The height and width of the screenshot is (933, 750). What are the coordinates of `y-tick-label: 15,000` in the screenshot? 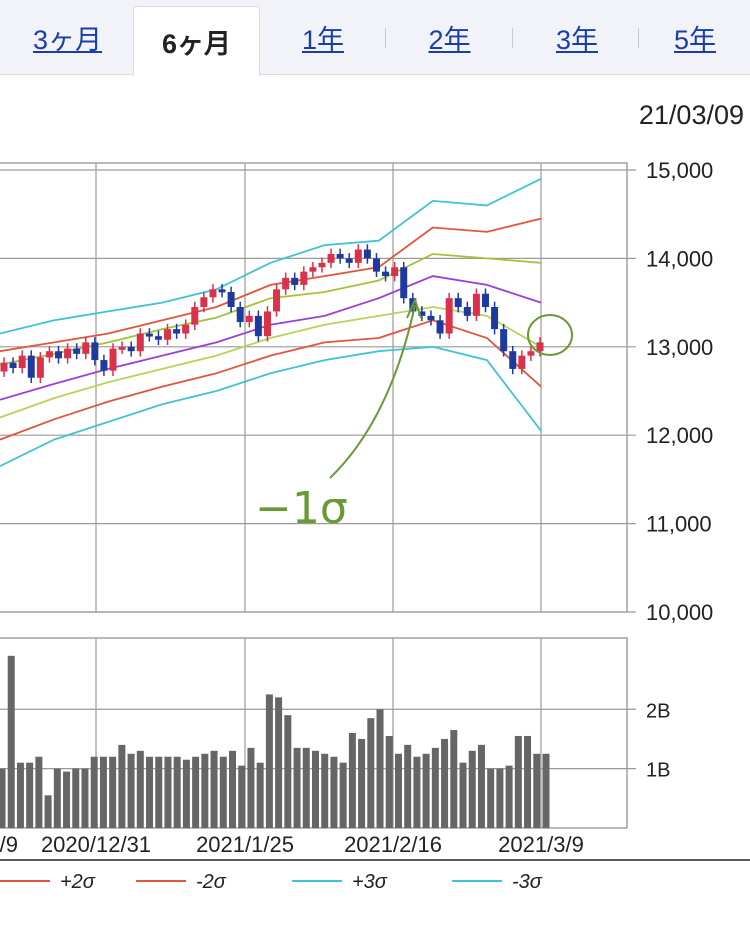 It's located at (679, 170).